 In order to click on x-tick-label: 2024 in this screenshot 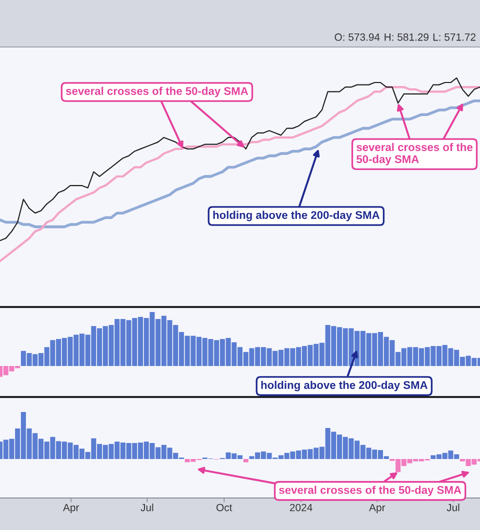, I will do `click(301, 508)`.